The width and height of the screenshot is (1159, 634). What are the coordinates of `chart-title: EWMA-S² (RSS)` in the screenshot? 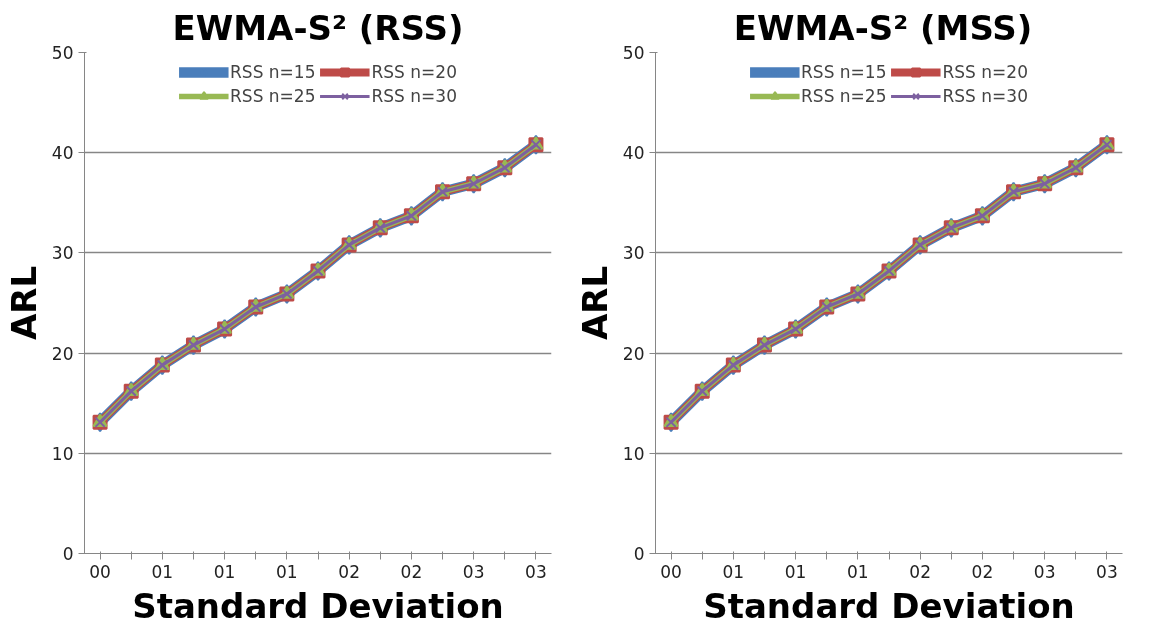 It's located at (318, 27).